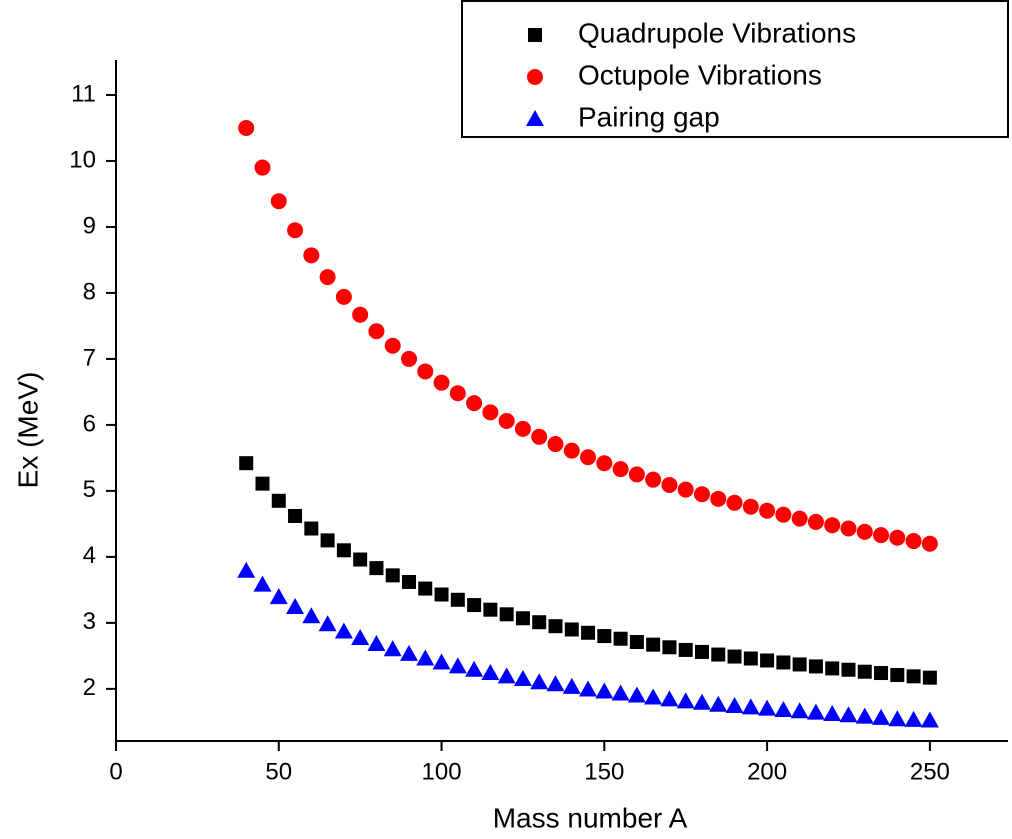 Image resolution: width=1012 pixels, height=839 pixels. I want to click on legend-label: Quadrupole Vibrations, so click(717, 32).